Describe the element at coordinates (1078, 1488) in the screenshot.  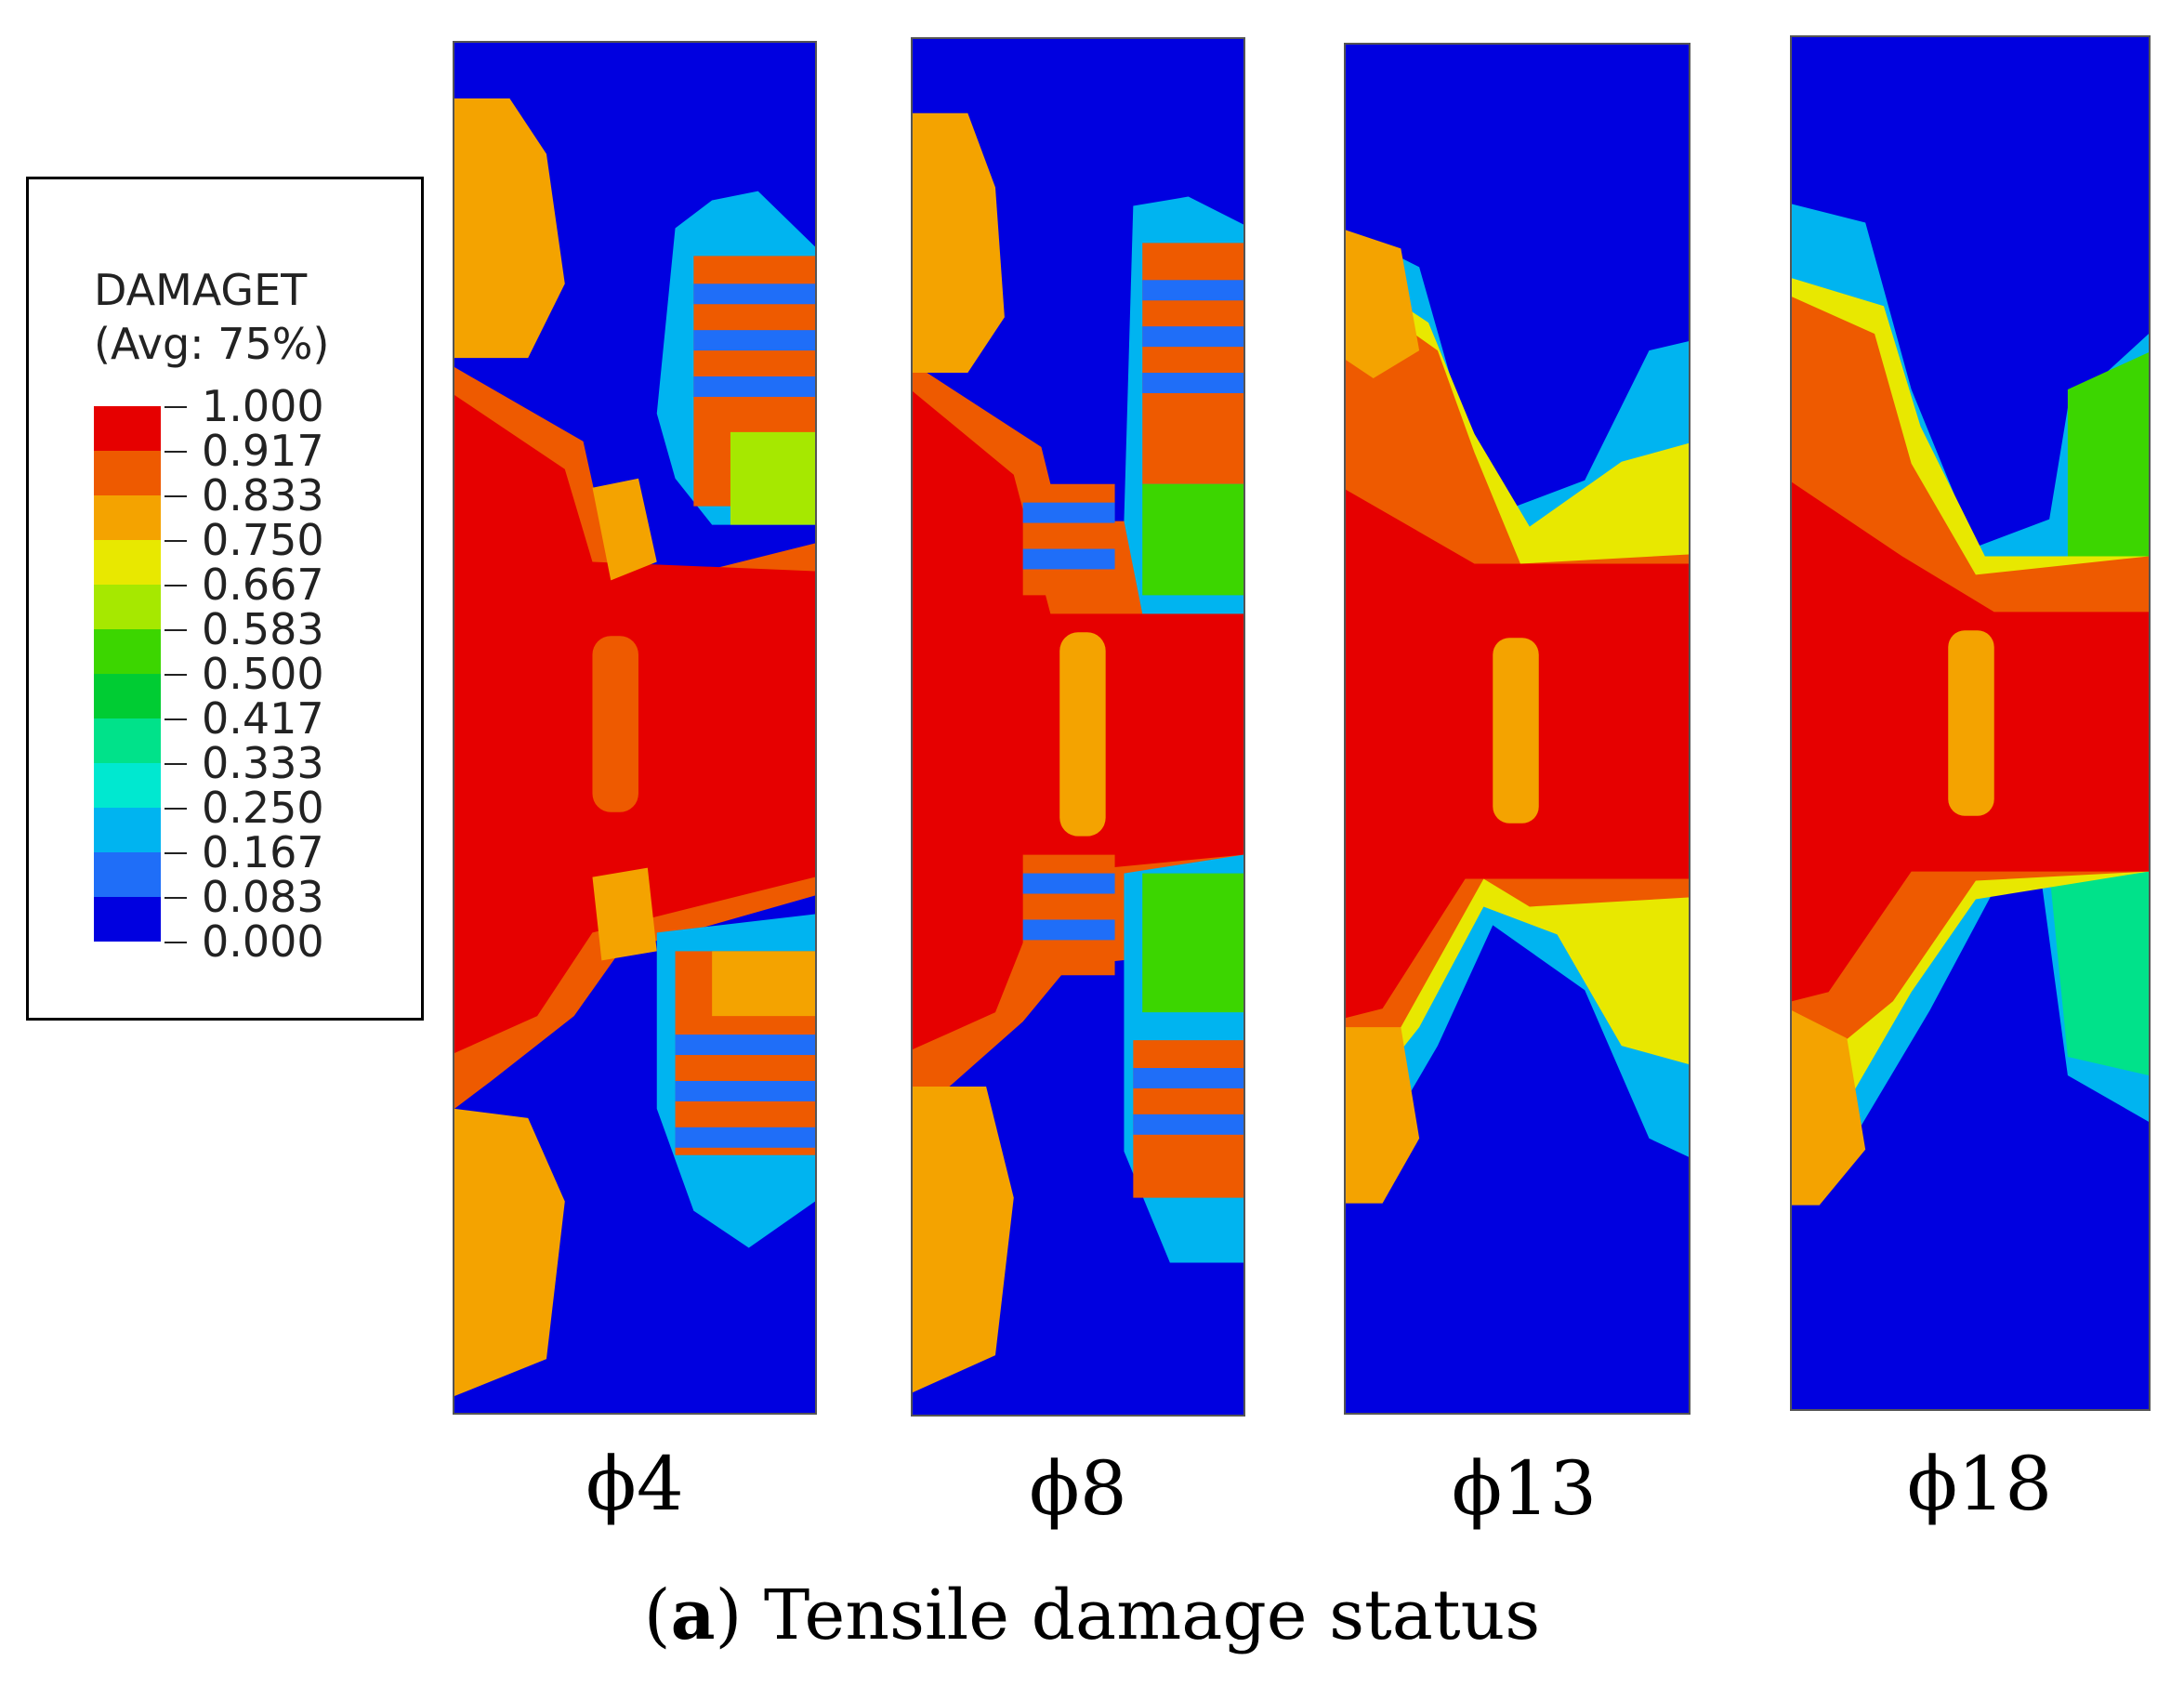
I see `panel-label-phi8: ϕ8` at that location.